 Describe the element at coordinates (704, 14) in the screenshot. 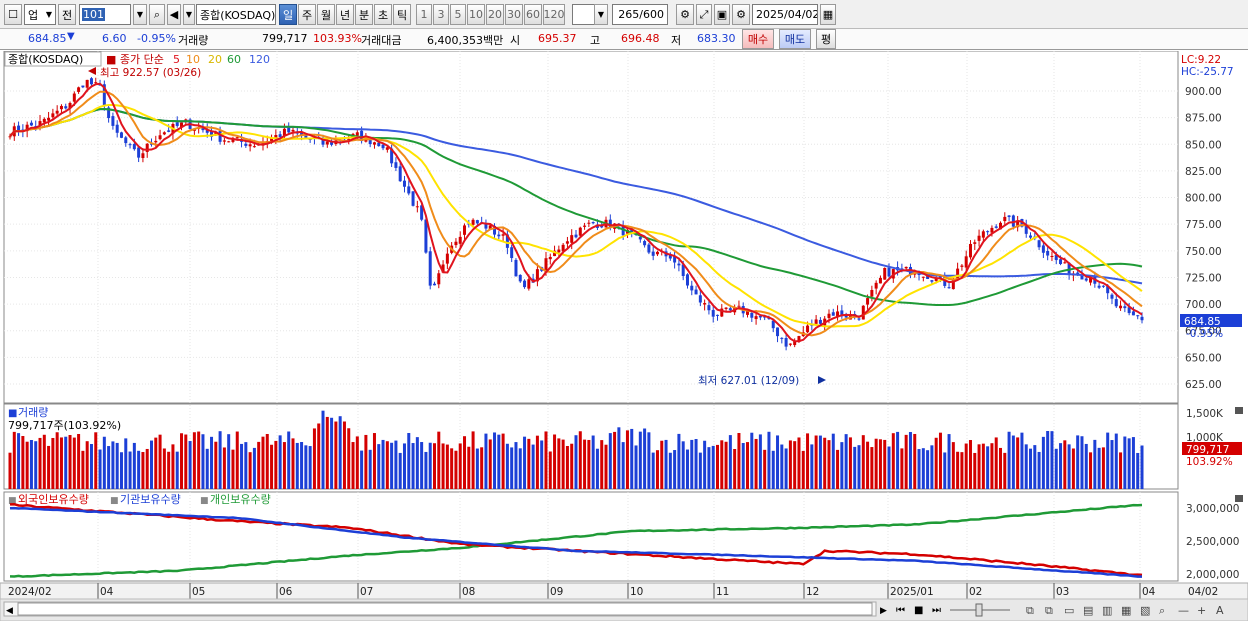

I see `zoom-icon: ⤢` at that location.